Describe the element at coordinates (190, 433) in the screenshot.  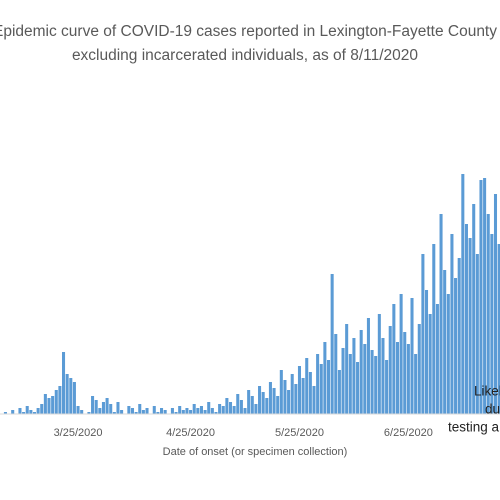
I see `x-tick-label: 4/25/2020` at that location.